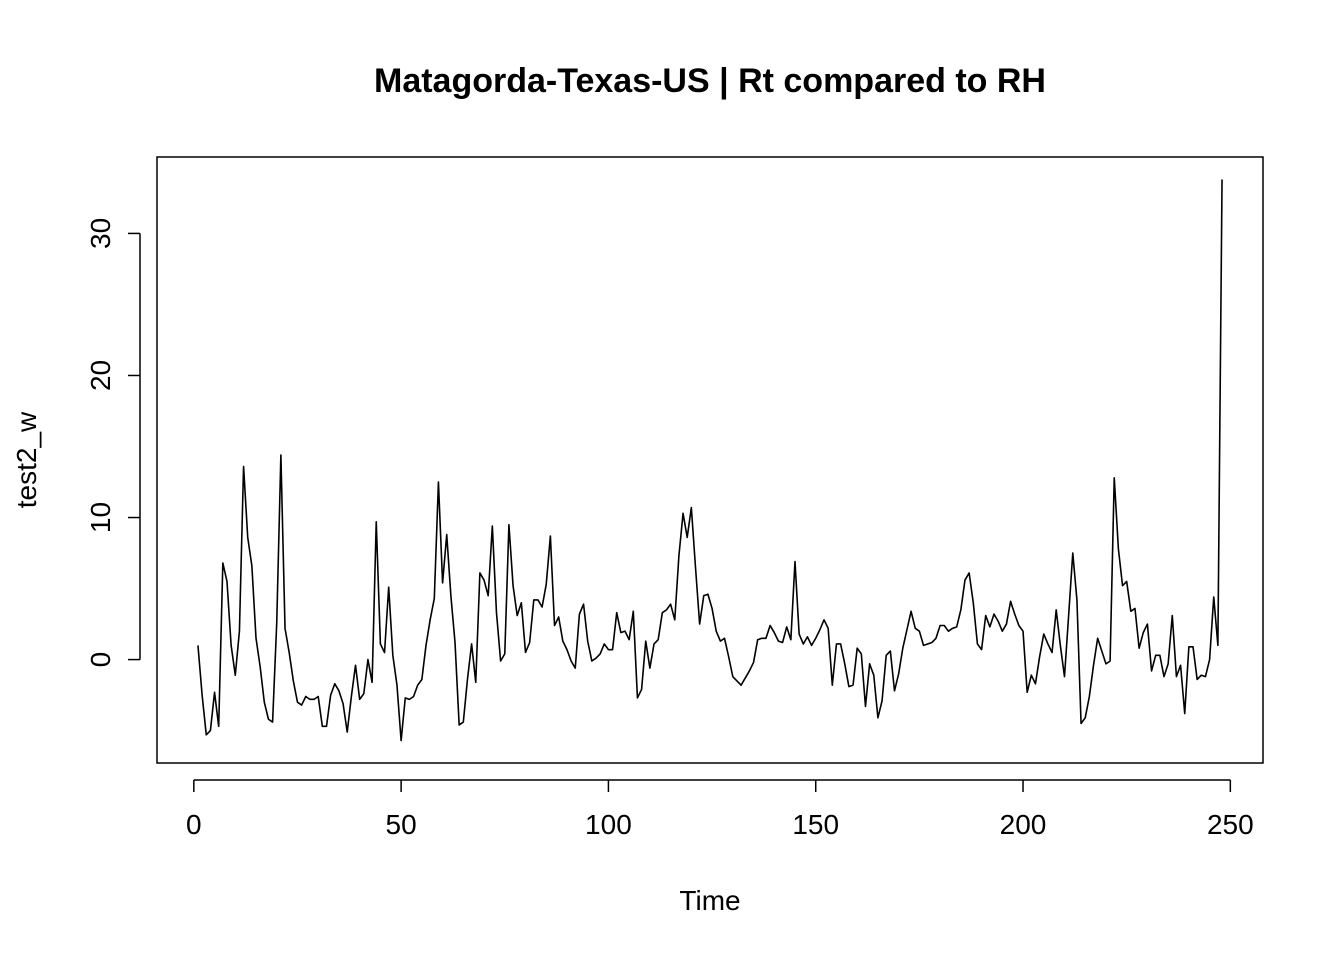 The width and height of the screenshot is (1344, 965). I want to click on y-tick-label: 0, so click(100, 660).